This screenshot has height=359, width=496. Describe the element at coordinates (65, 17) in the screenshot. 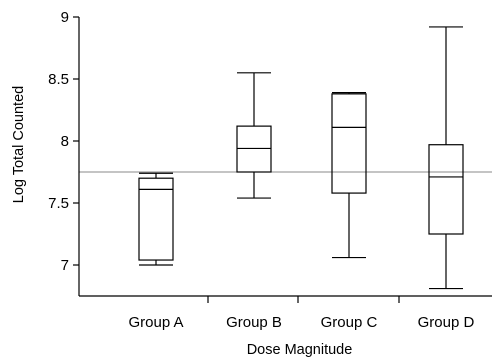

I see `y-tick-label-4: 9` at that location.